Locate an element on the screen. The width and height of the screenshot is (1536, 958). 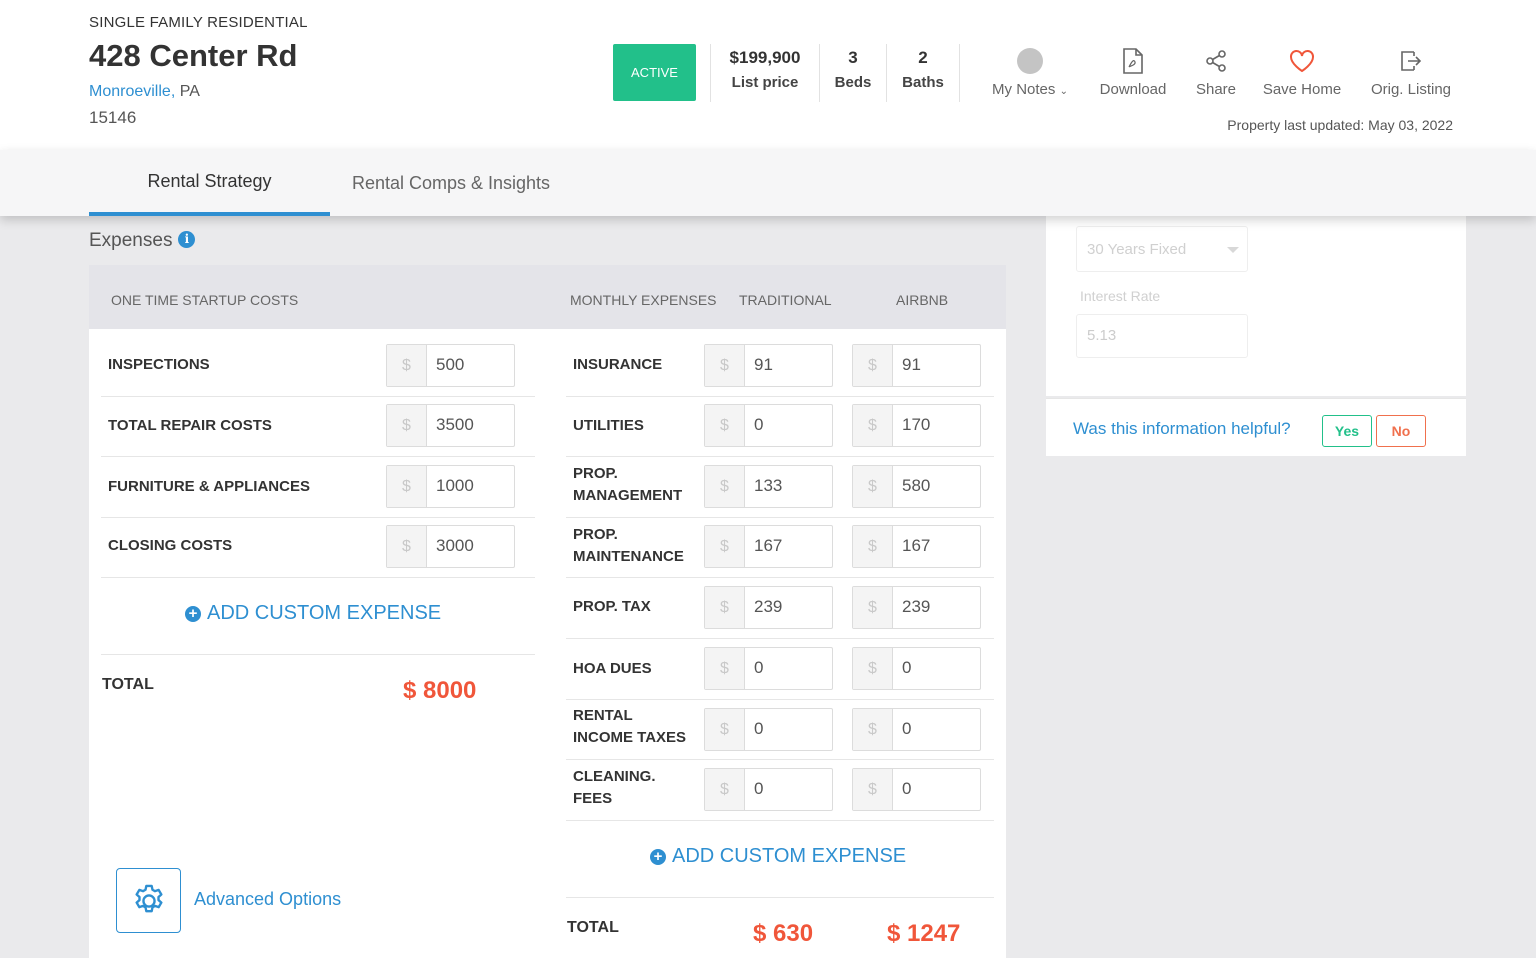
monthly-row: PROP. TAX $239 $239 is located at coordinates (780, 608).